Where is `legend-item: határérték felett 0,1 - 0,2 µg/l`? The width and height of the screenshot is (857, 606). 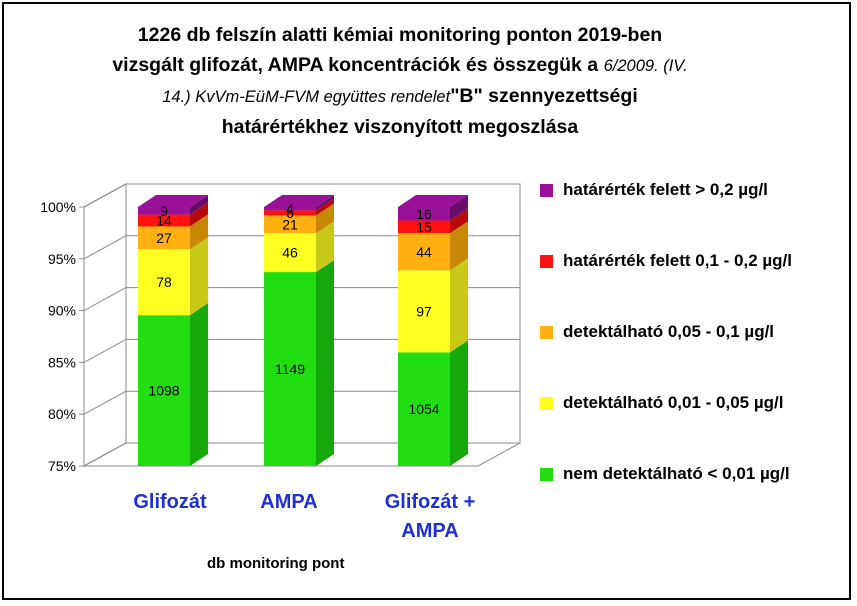 legend-item: határérték felett 0,1 - 0,2 µg/l is located at coordinates (666, 261).